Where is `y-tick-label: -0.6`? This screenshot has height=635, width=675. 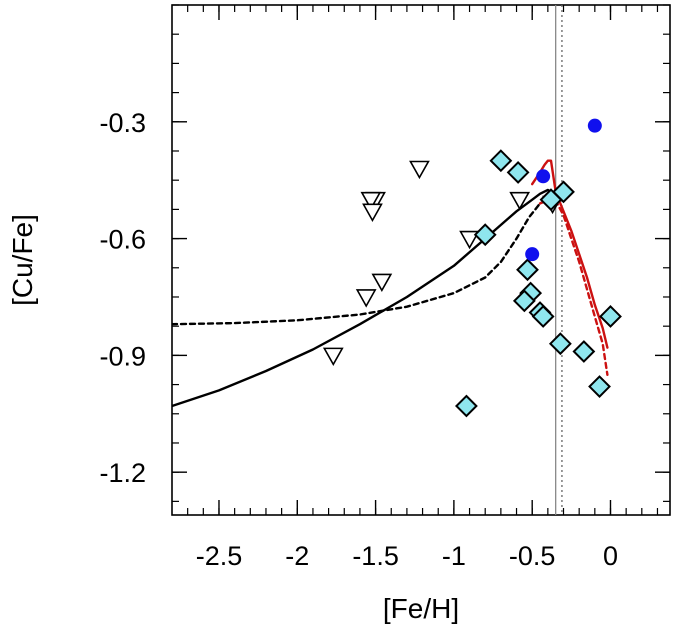
y-tick-label: -0.6 is located at coordinates (122, 240).